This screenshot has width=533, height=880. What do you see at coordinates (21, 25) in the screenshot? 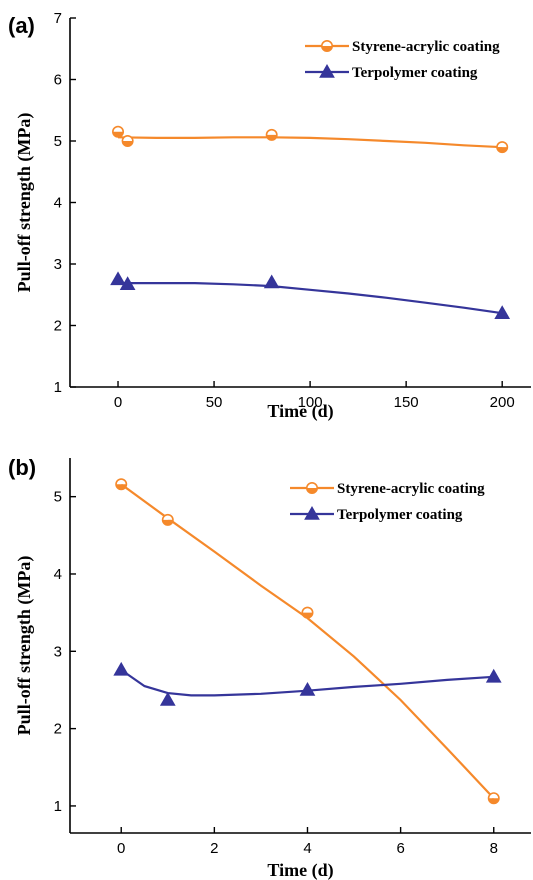
I see `panel-label: (a)` at bounding box center [21, 25].